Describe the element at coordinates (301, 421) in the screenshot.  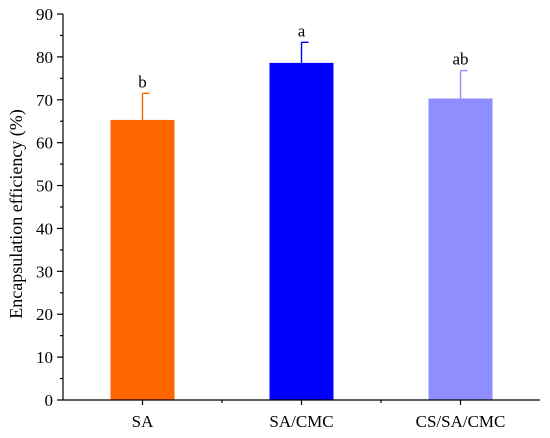
I see `x-tick-label: SA/CMC` at that location.